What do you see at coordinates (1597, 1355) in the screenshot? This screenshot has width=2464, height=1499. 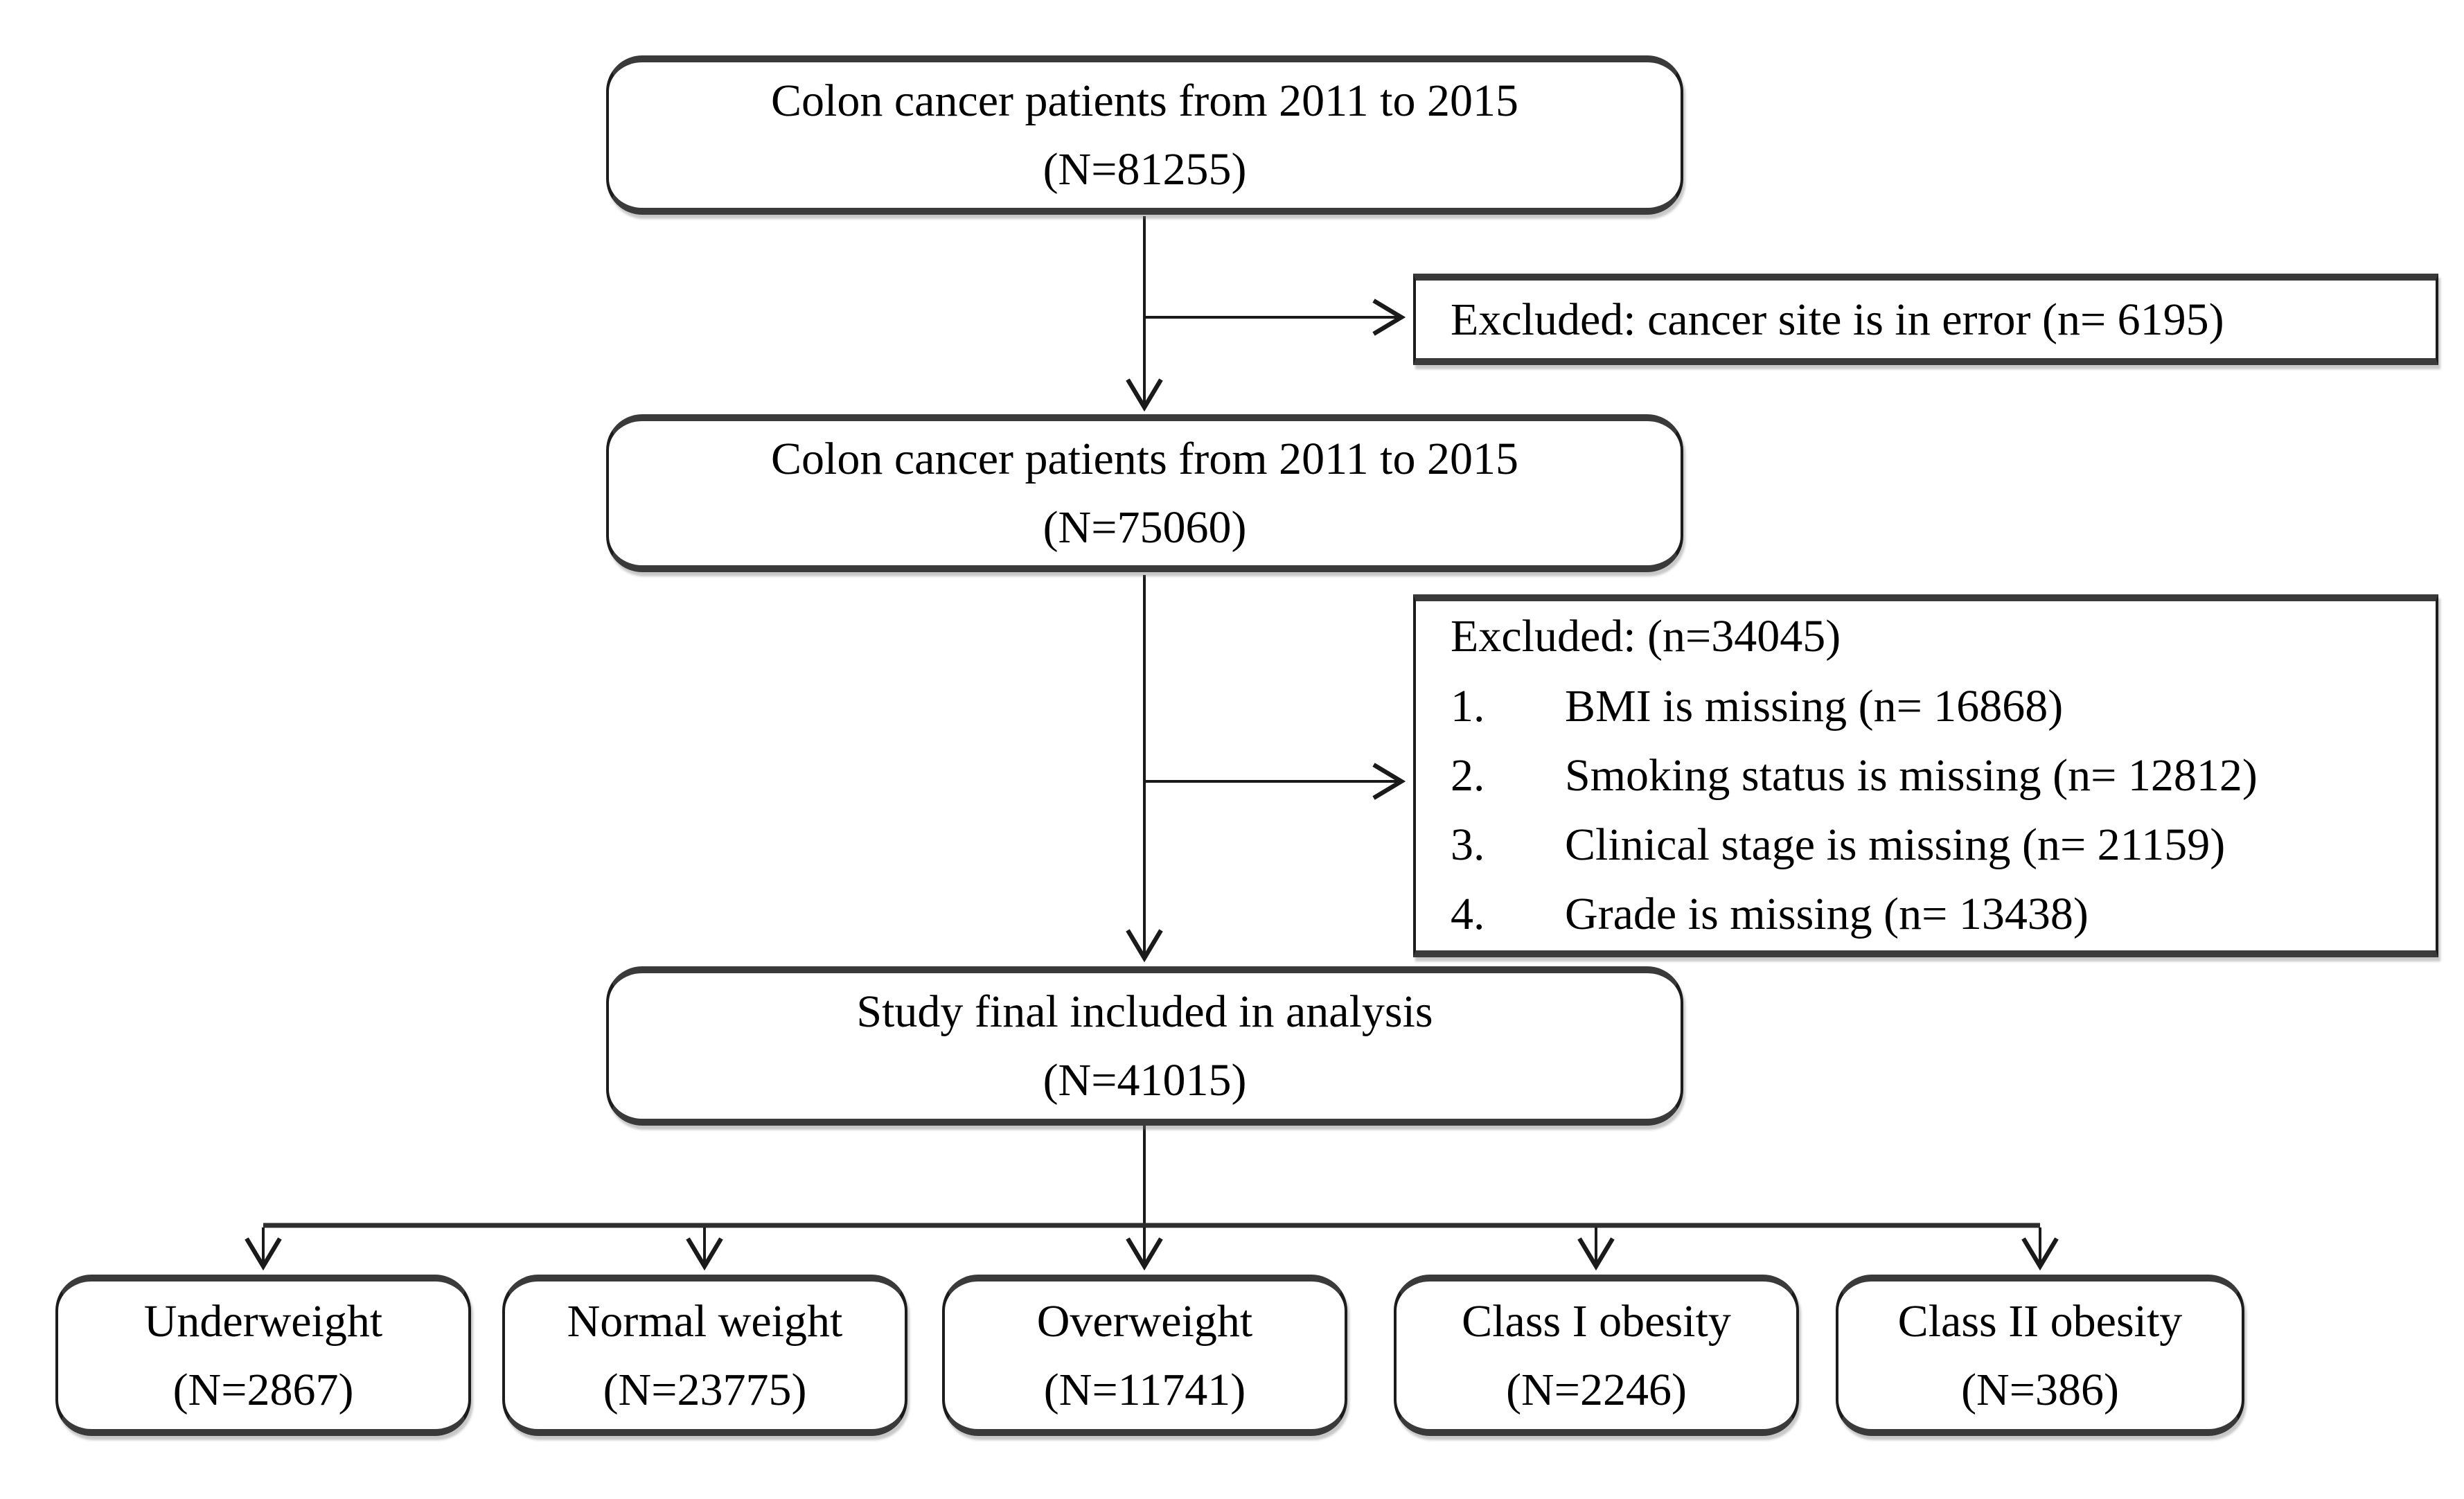 I see `node-group-class1-obesity: Class I obesity (N=2246)` at bounding box center [1597, 1355].